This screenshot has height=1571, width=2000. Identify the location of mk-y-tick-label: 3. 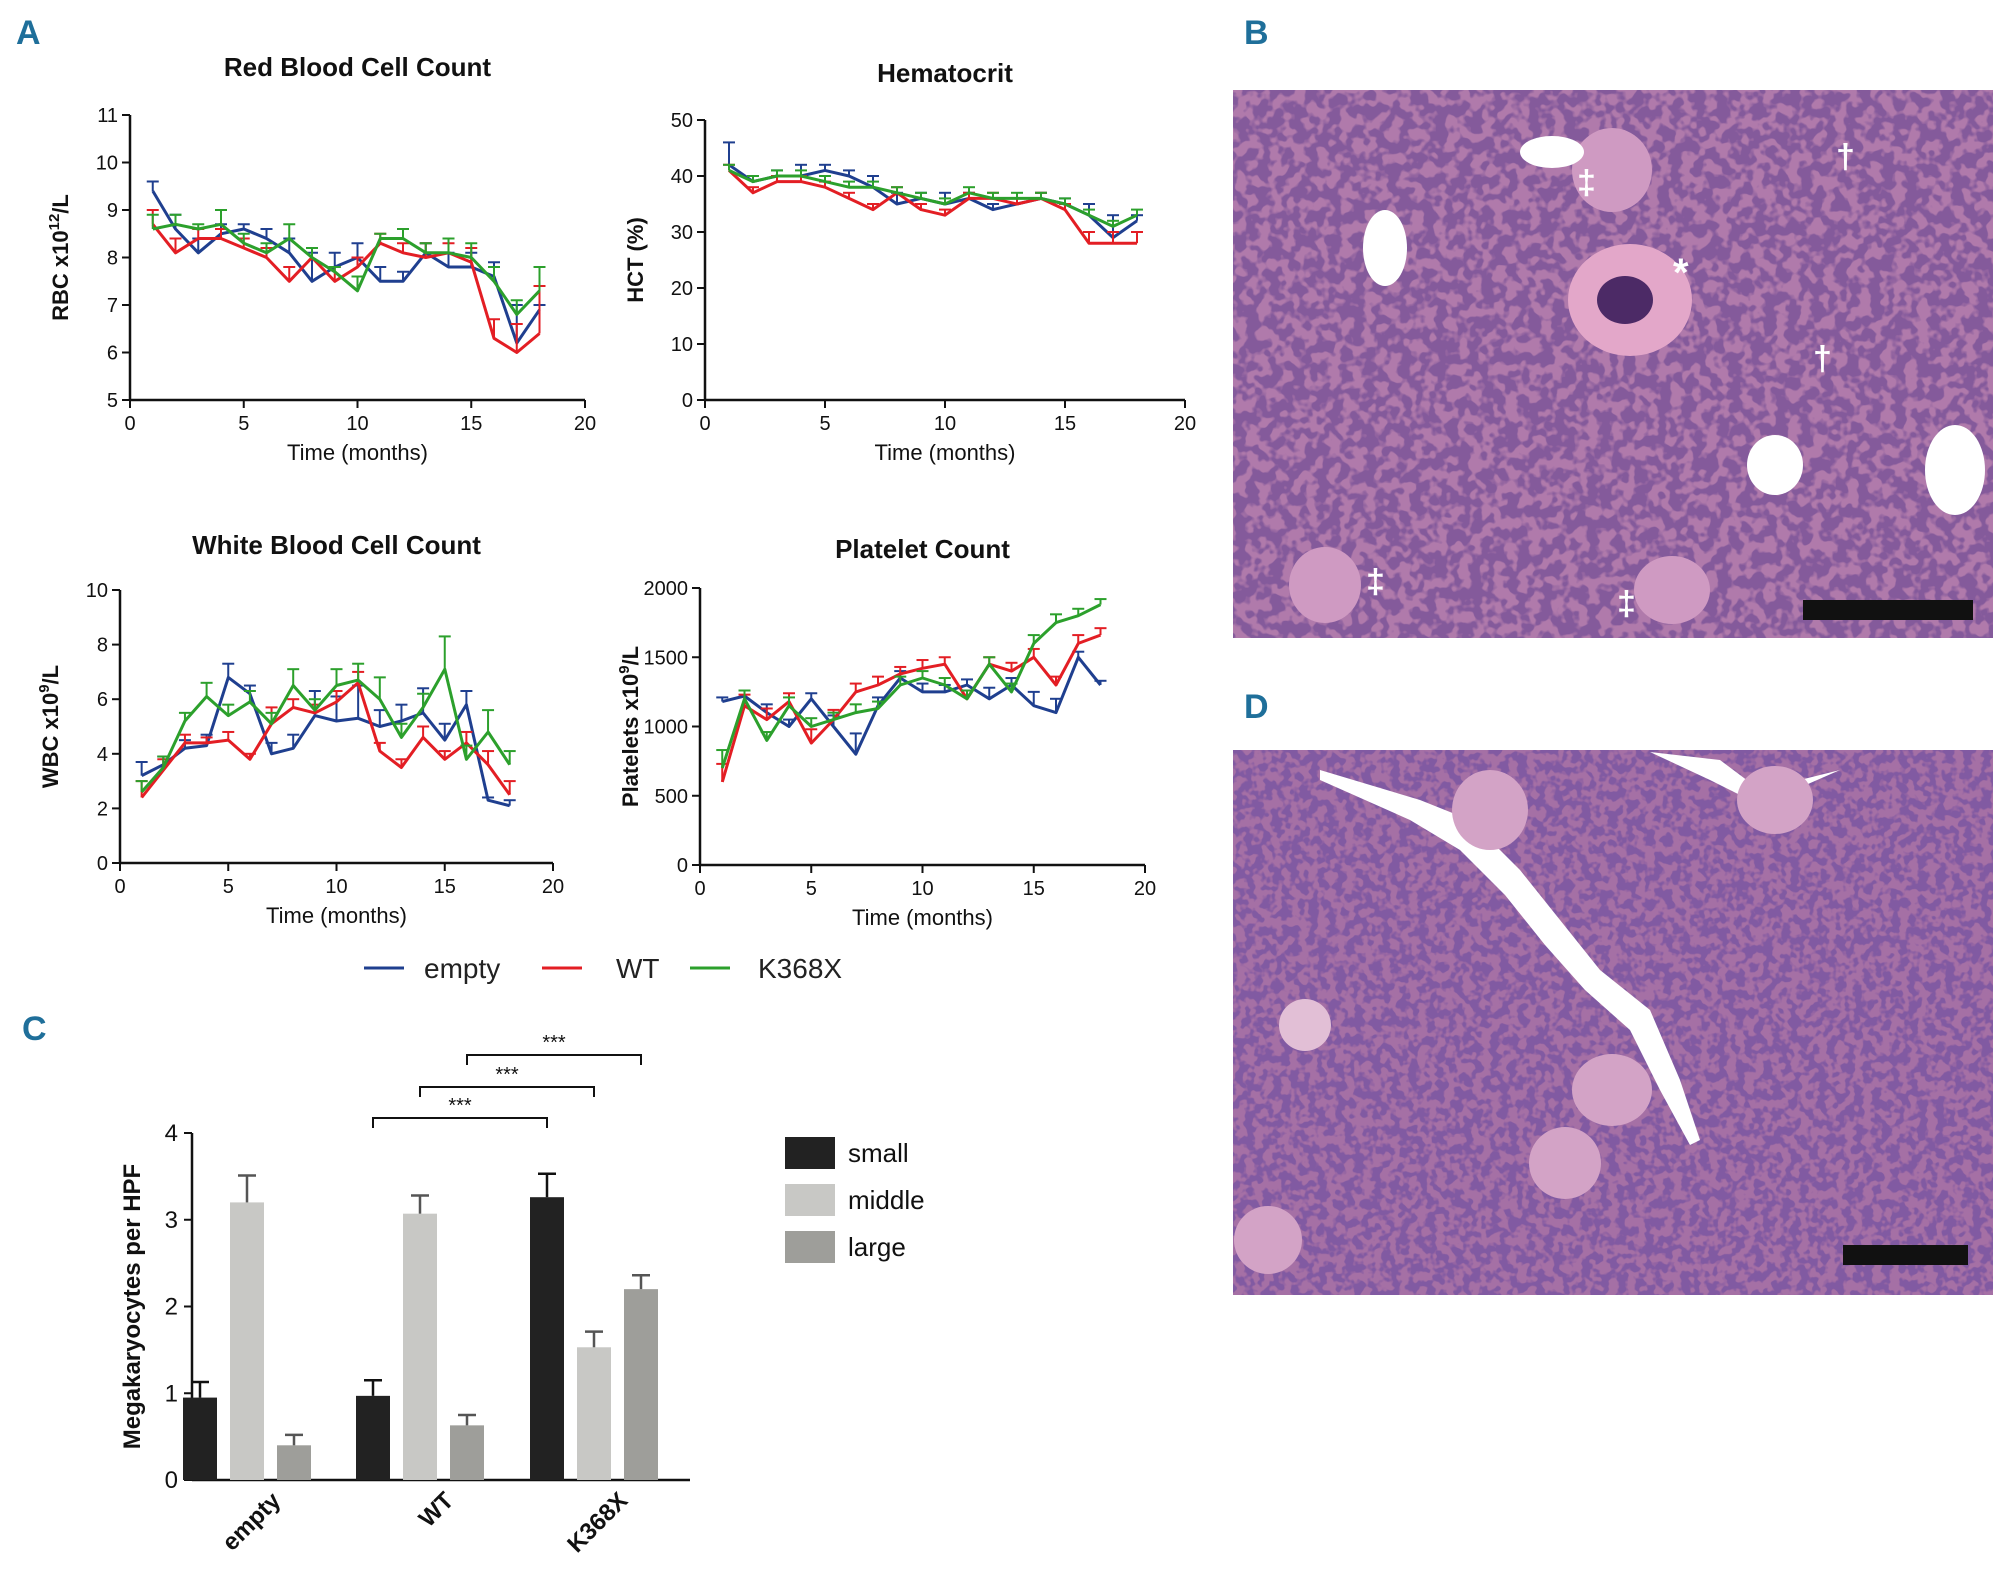
(171, 1220).